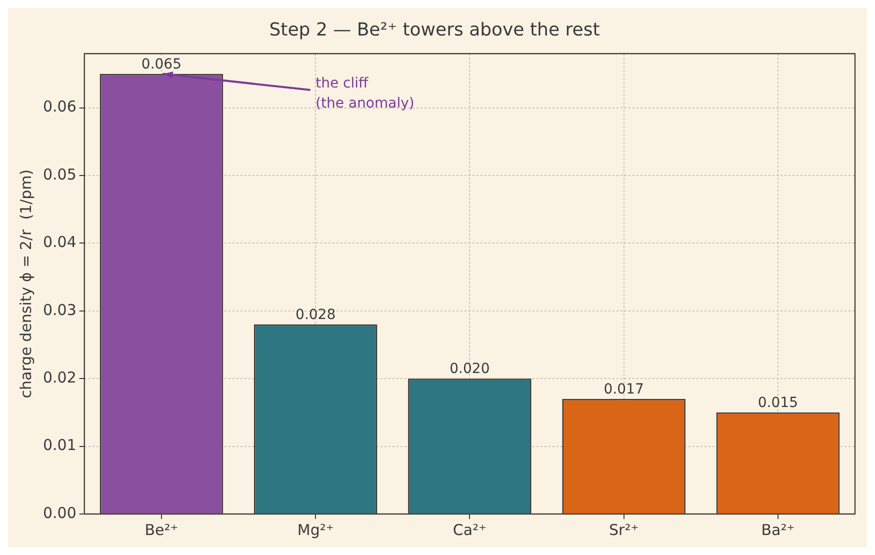  Describe the element at coordinates (315, 529) in the screenshot. I see `x-tick-label: Mg²⁺` at that location.